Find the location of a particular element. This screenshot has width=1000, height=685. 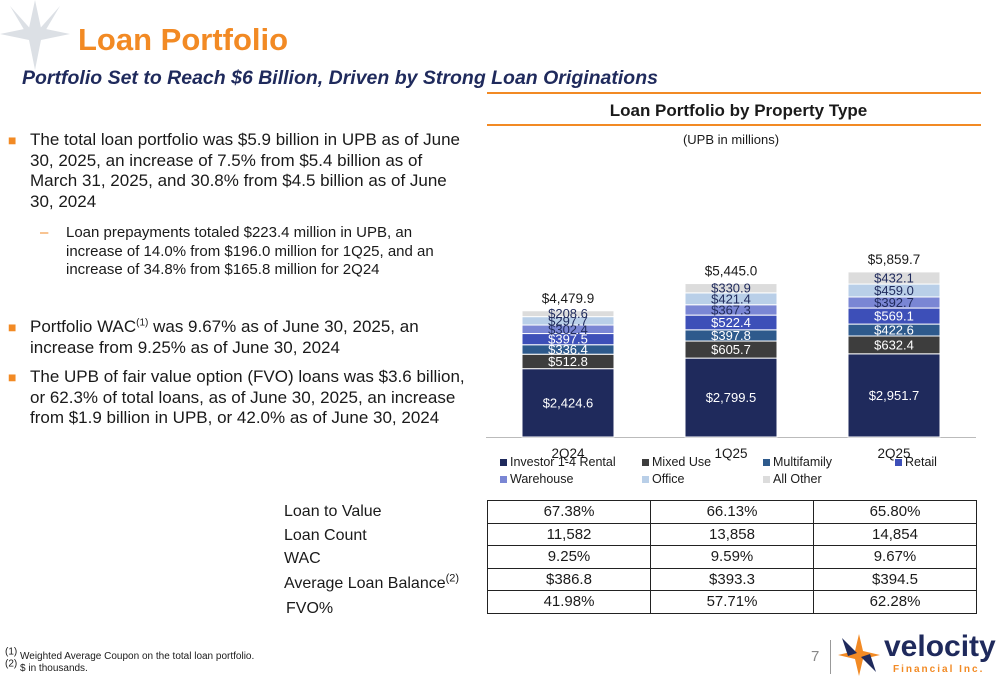

table-cell: 13,858 is located at coordinates (732, 534).